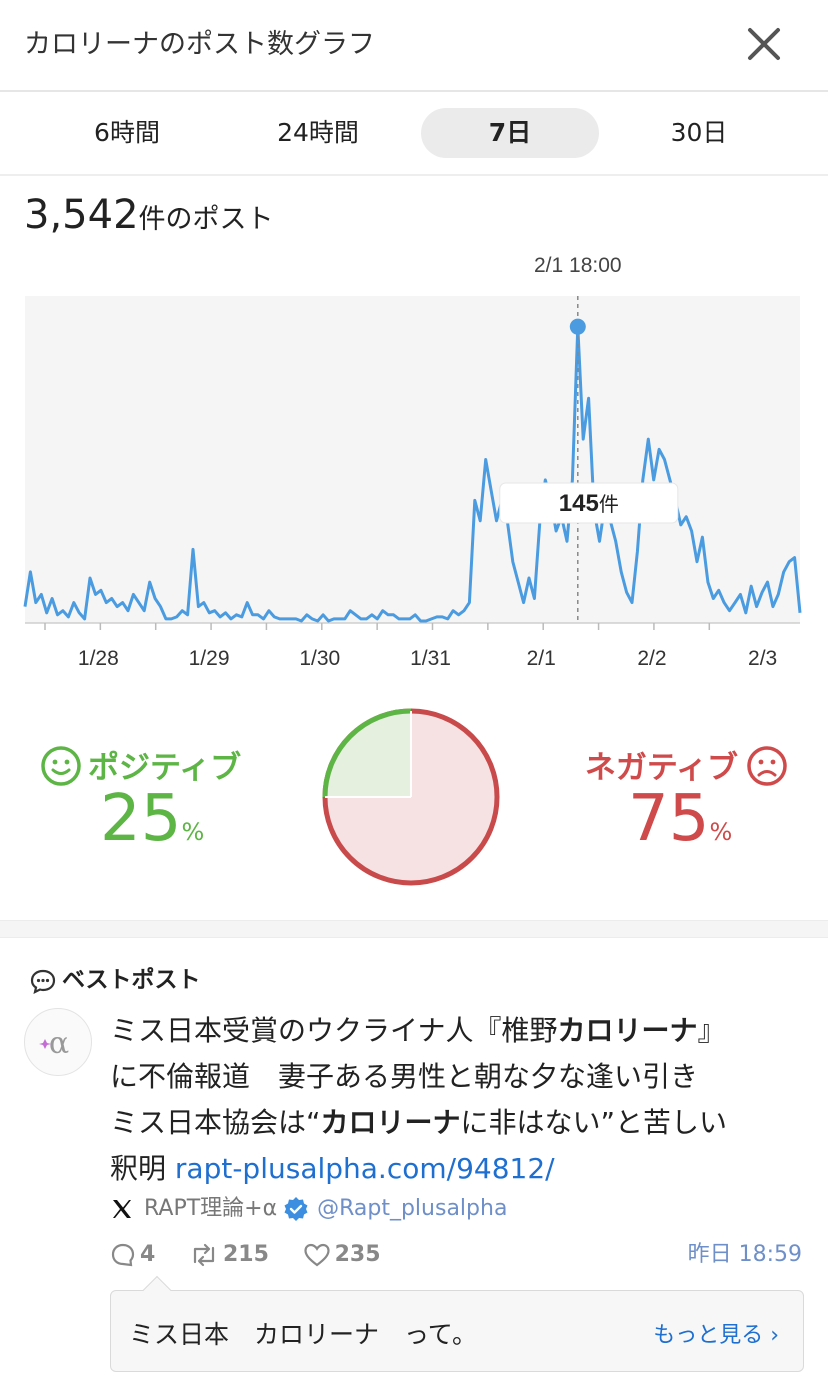  I want to click on speech-bubble-icon, so click(43, 981).